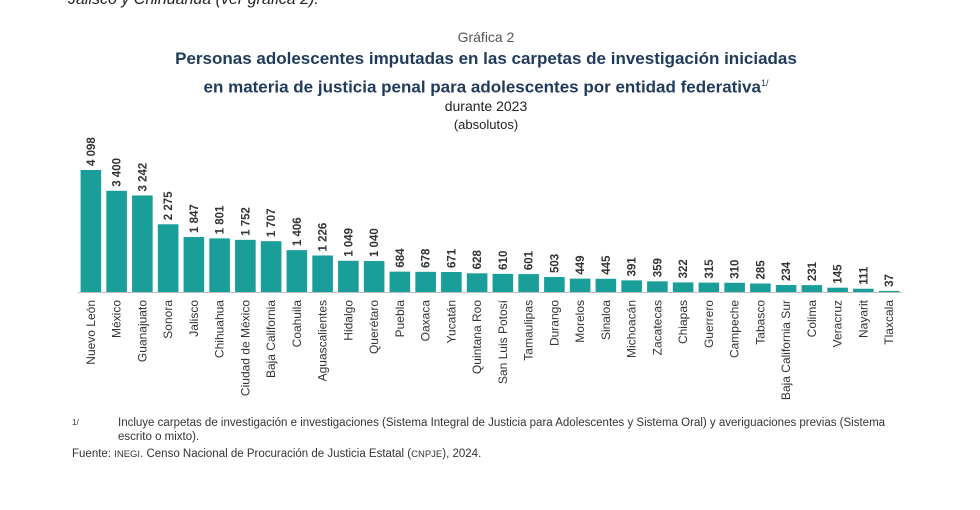  What do you see at coordinates (864, 275) in the screenshot?
I see `bar-value-label: 111` at bounding box center [864, 275].